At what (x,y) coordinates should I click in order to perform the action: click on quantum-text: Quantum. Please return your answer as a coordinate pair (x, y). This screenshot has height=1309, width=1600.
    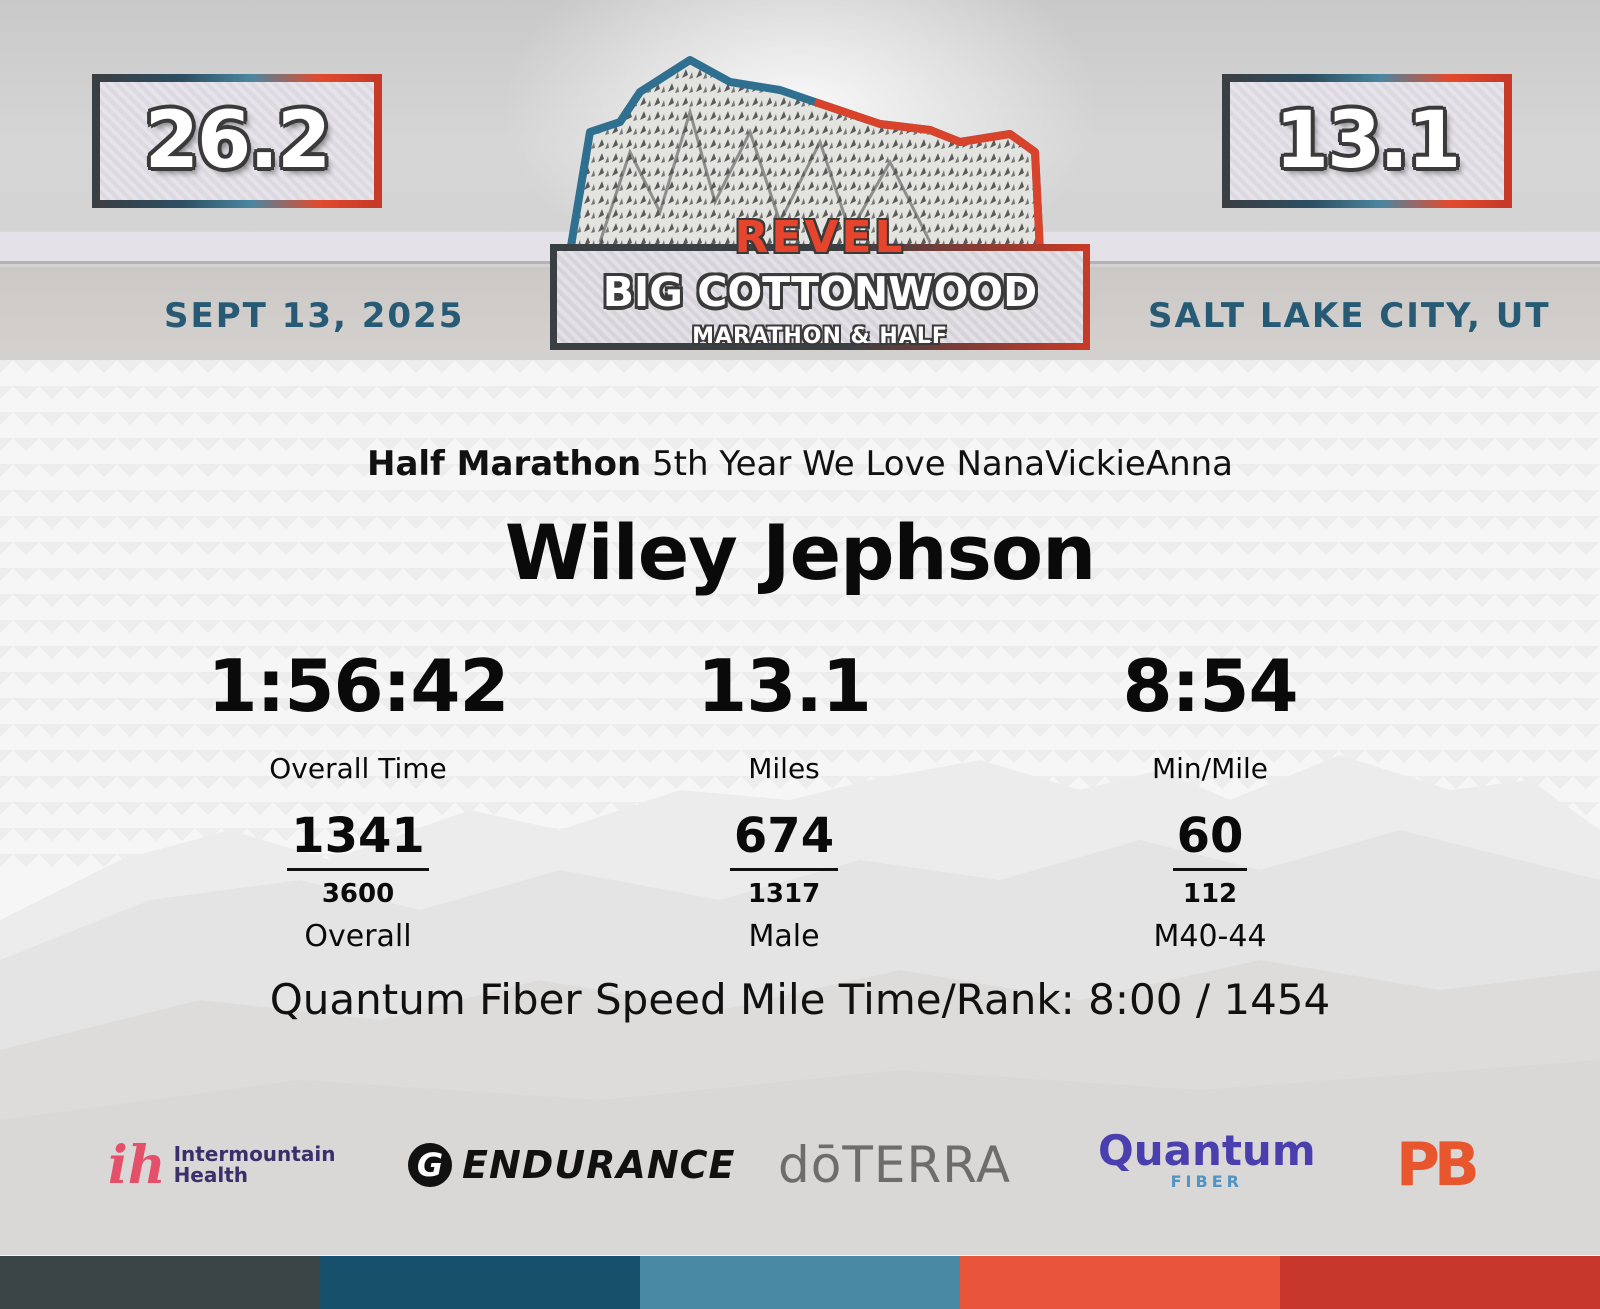
    Looking at the image, I should click on (1207, 1150).